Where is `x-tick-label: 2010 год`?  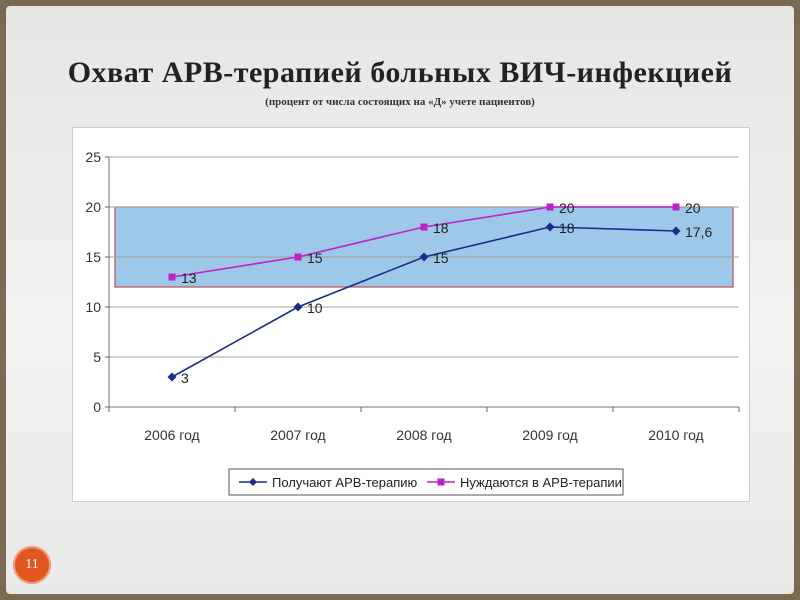 x-tick-label: 2010 год is located at coordinates (675, 435).